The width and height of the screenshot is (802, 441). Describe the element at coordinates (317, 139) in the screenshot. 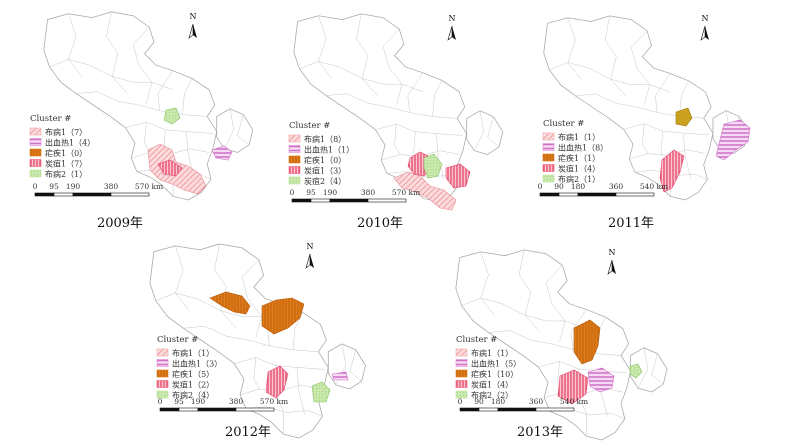

I see `legend-item: 布病1（8）` at that location.